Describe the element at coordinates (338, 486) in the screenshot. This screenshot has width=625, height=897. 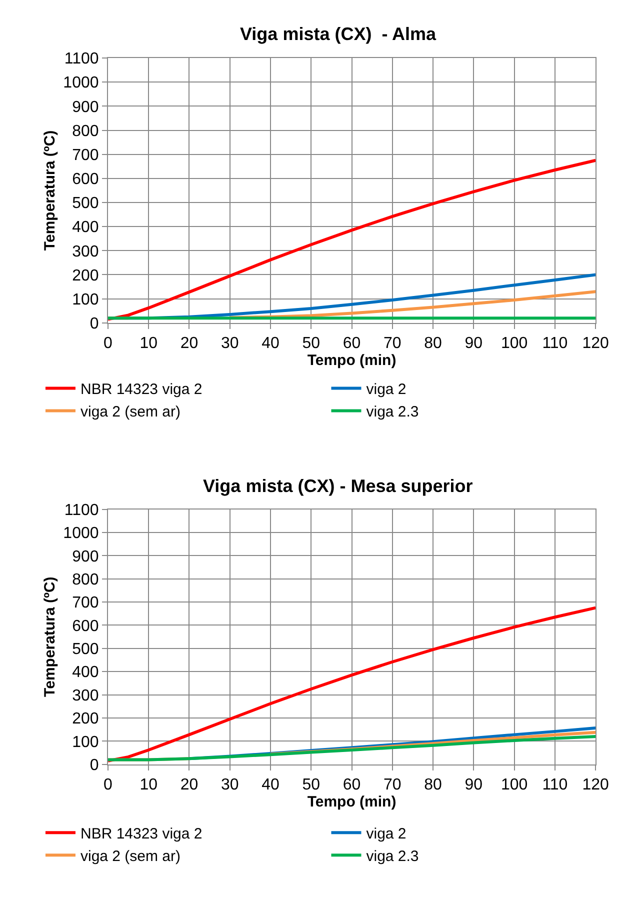
I see `chart-title: Viga mista (CX) - Mesa superior` at that location.